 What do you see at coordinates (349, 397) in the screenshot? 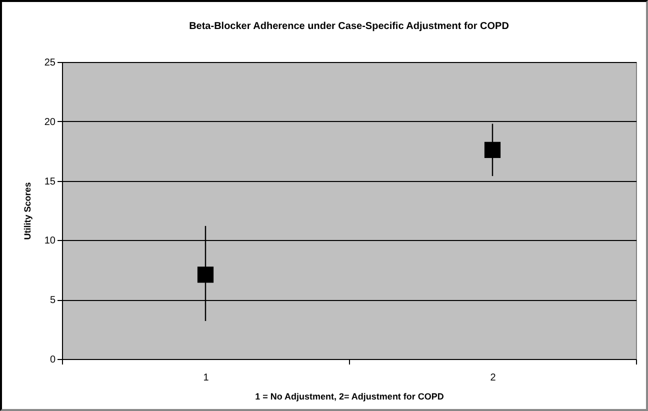
I see `x-axis-title: 1 = No Adjustment, 2= Adjustment for COPD` at bounding box center [349, 397].